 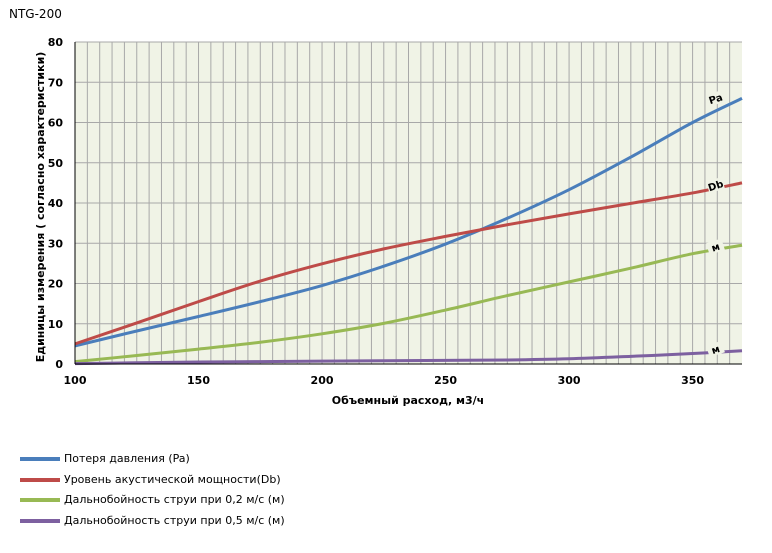 What do you see at coordinates (322, 380) in the screenshot?
I see `x-tick-label: 200` at bounding box center [322, 380].